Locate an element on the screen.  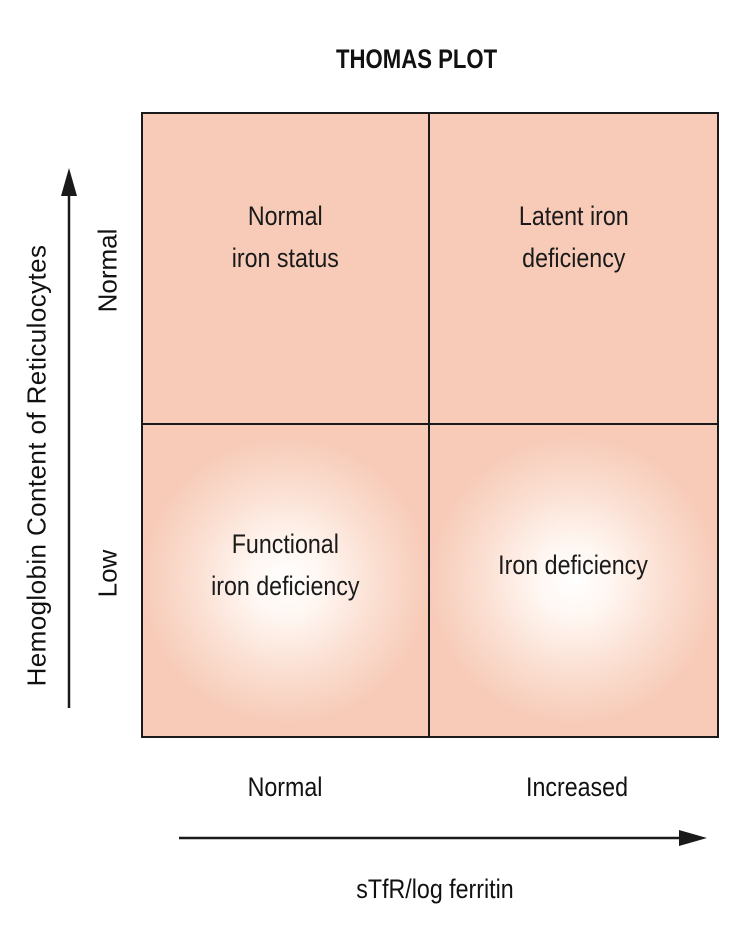
quadrant-functional-iron-deficiency: Functional iron deficiency is located at coordinates (286, 580).